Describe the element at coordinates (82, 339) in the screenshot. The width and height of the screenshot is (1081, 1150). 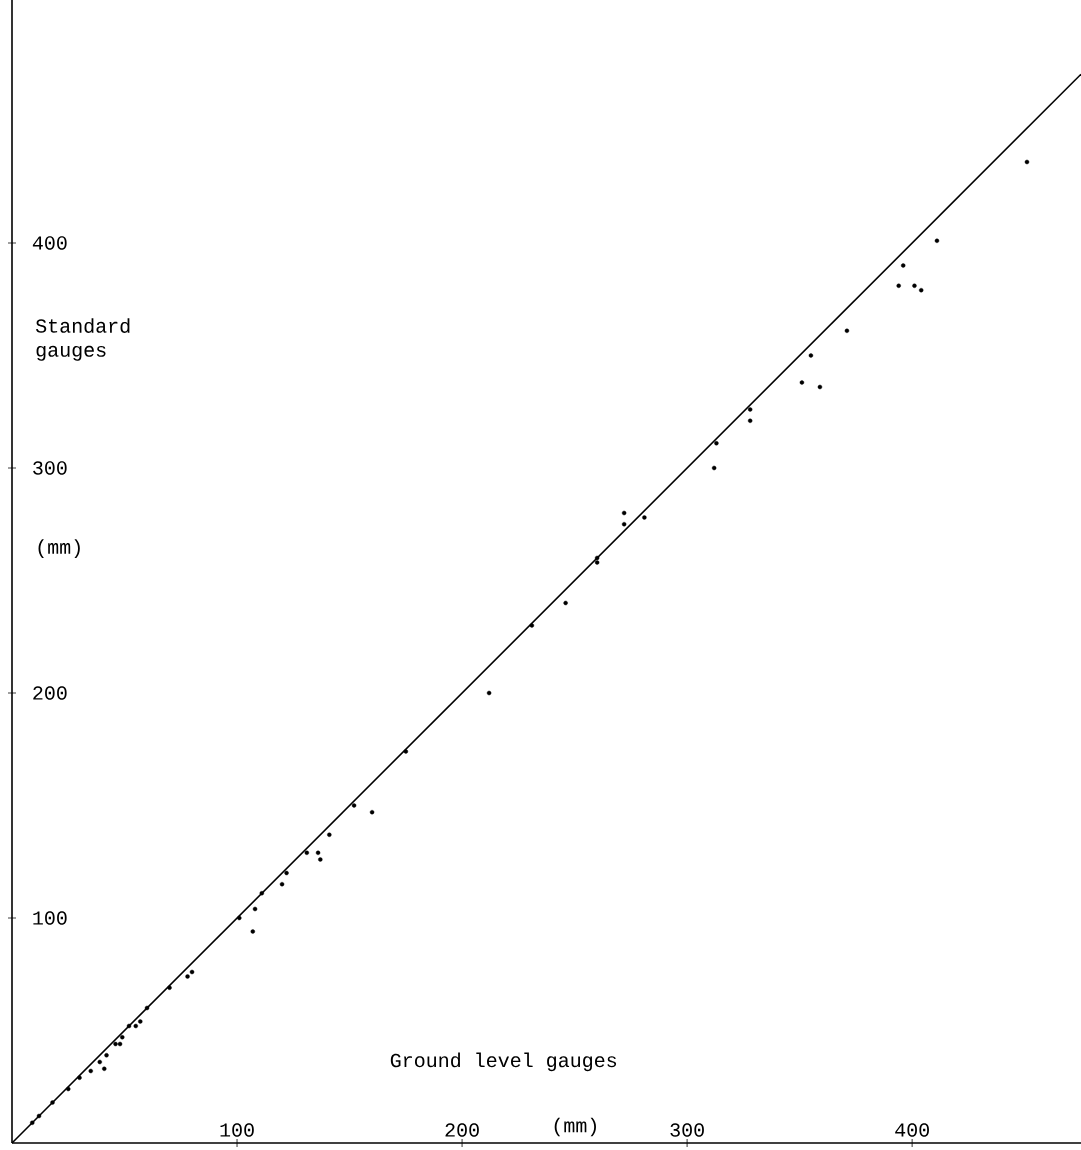
I see `y-axis-title: Standard gauges` at that location.